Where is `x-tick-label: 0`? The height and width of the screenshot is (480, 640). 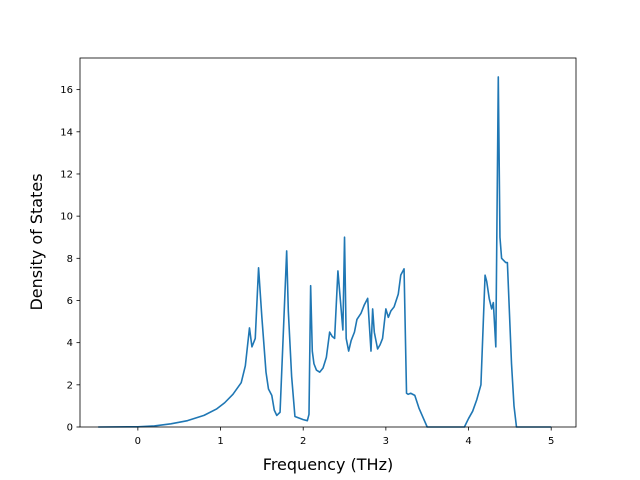 x-tick-label: 0 is located at coordinates (138, 441).